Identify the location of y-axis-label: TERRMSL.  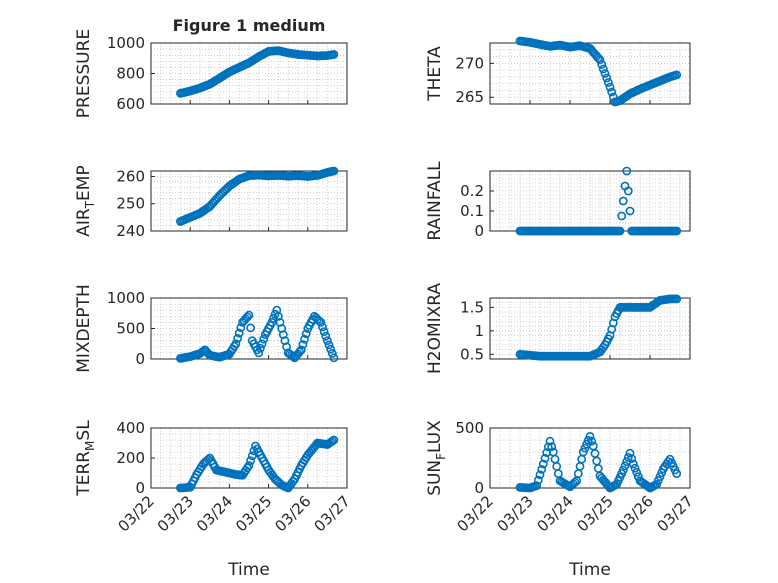
(85, 458).